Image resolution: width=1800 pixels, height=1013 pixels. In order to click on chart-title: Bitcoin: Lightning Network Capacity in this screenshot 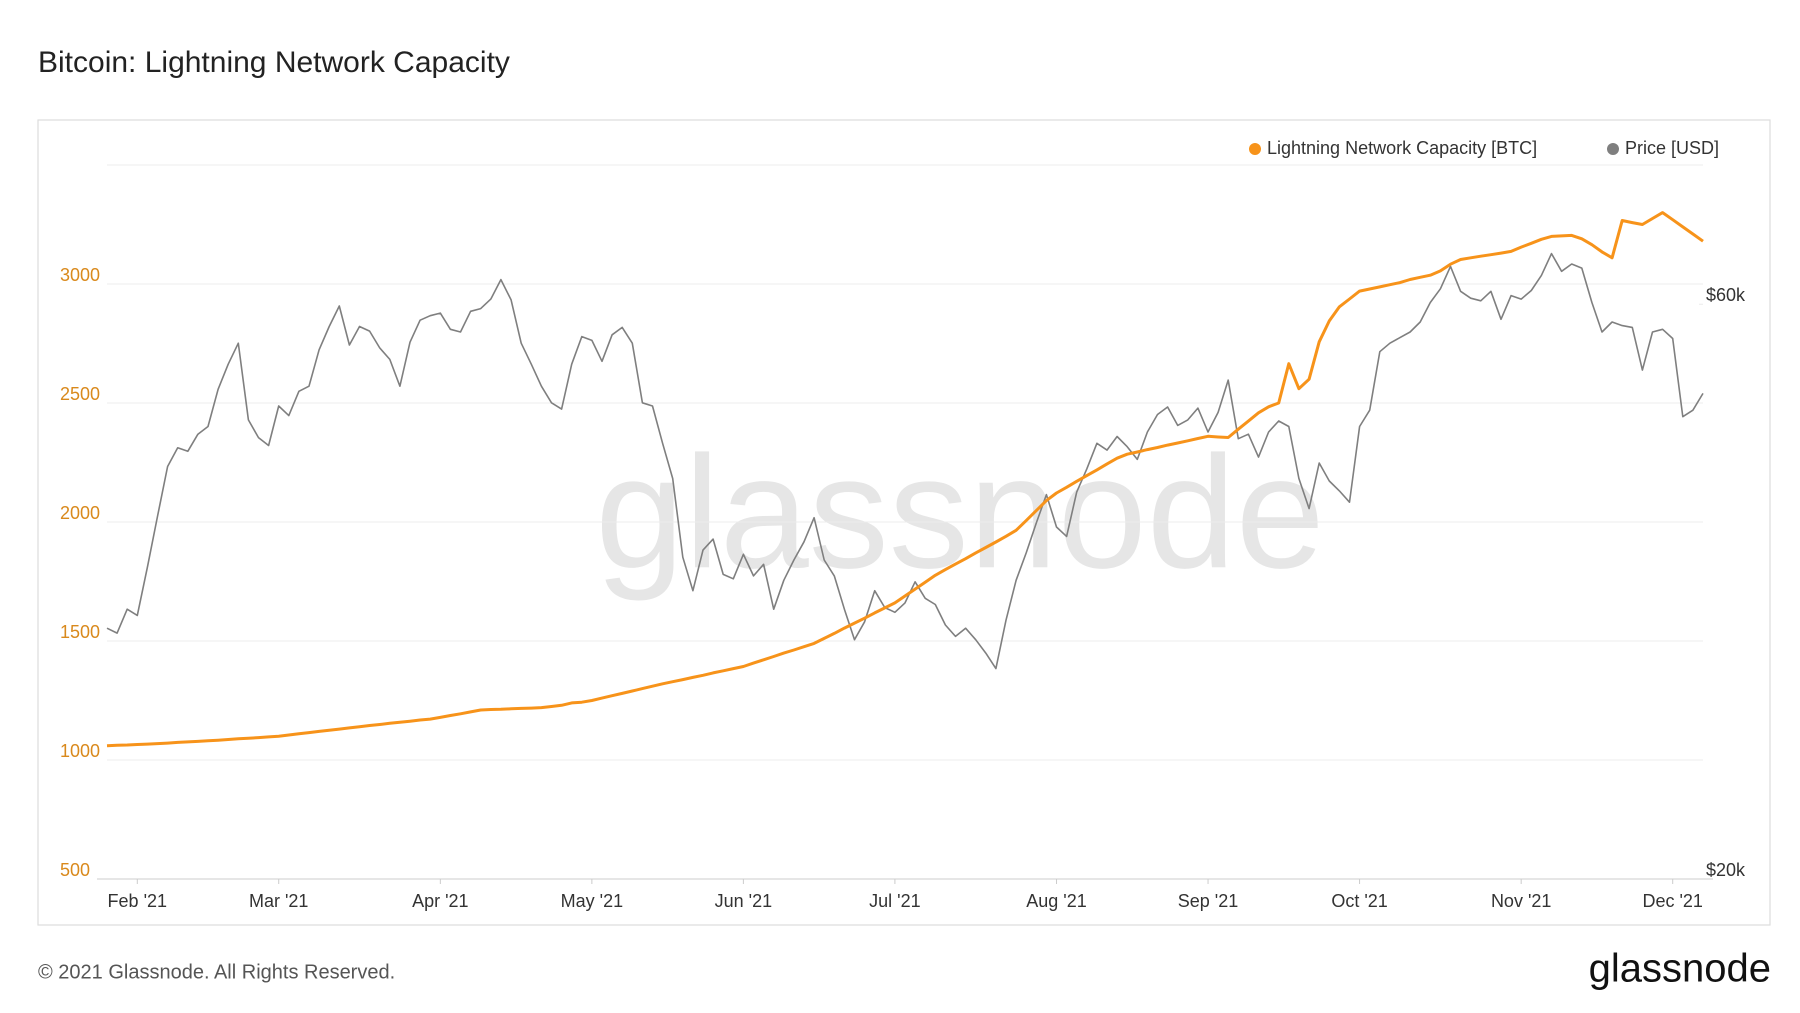, I will do `click(274, 62)`.